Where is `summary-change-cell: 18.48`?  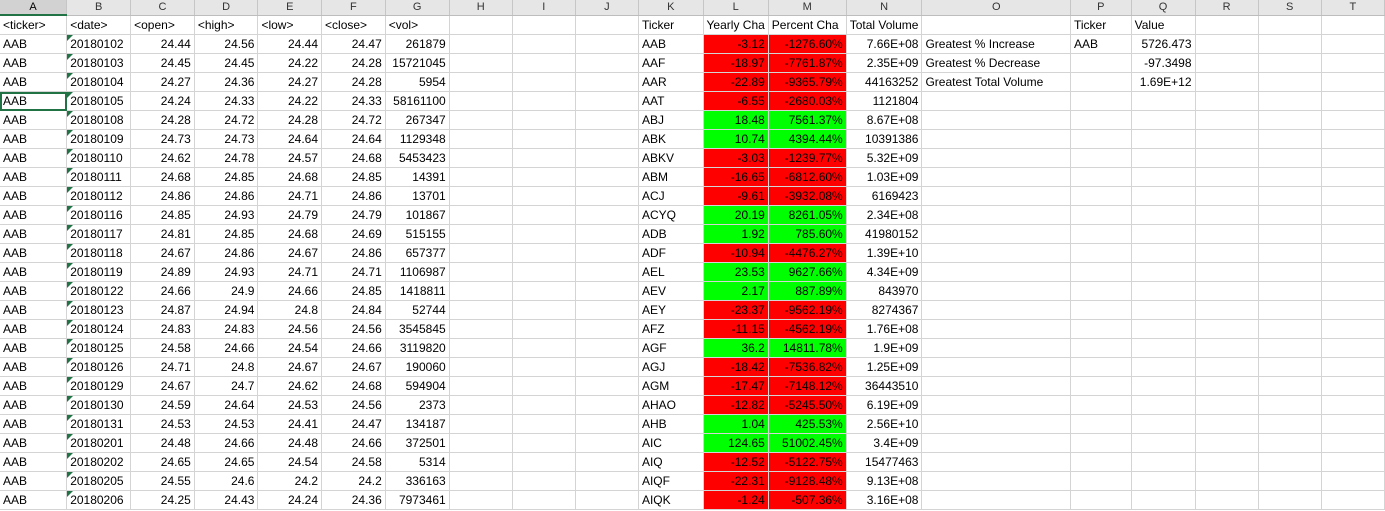 summary-change-cell: 18.48 is located at coordinates (736, 120).